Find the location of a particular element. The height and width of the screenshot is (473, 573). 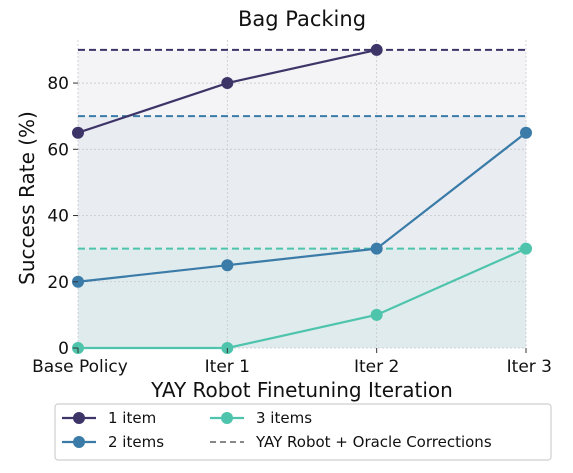

legend-label: 1 item is located at coordinates (132, 418).